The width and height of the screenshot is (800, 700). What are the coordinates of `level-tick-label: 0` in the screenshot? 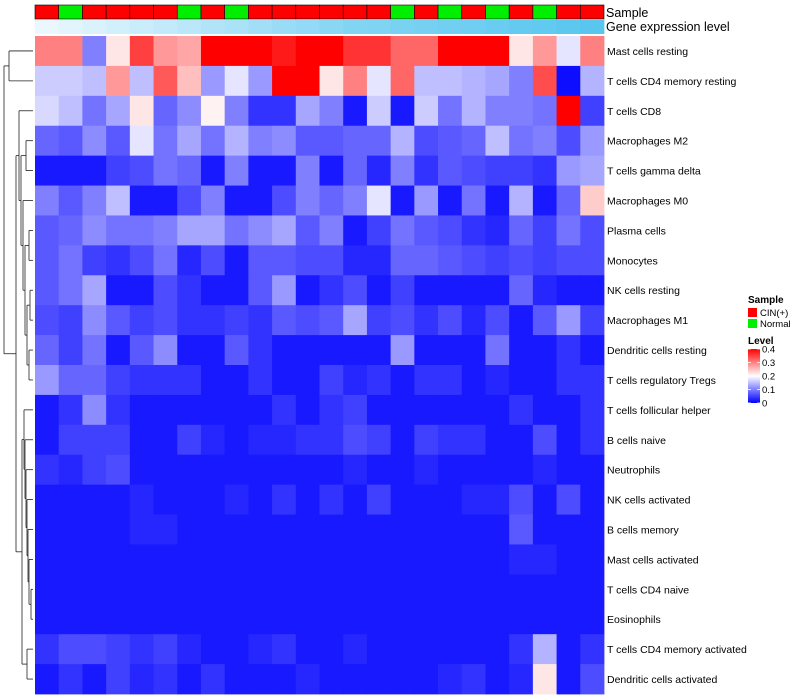 It's located at (764, 404).